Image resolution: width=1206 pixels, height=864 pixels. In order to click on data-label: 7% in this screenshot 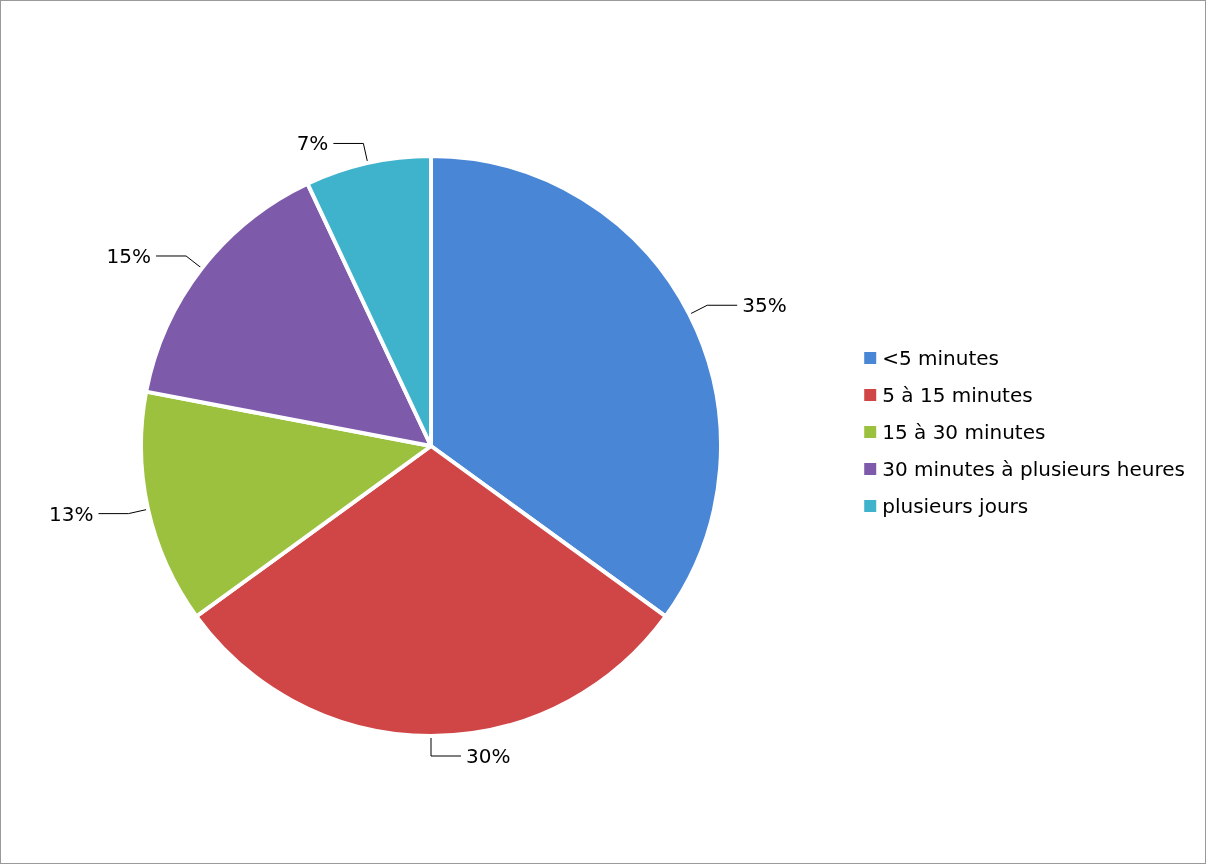, I will do `click(312, 143)`.